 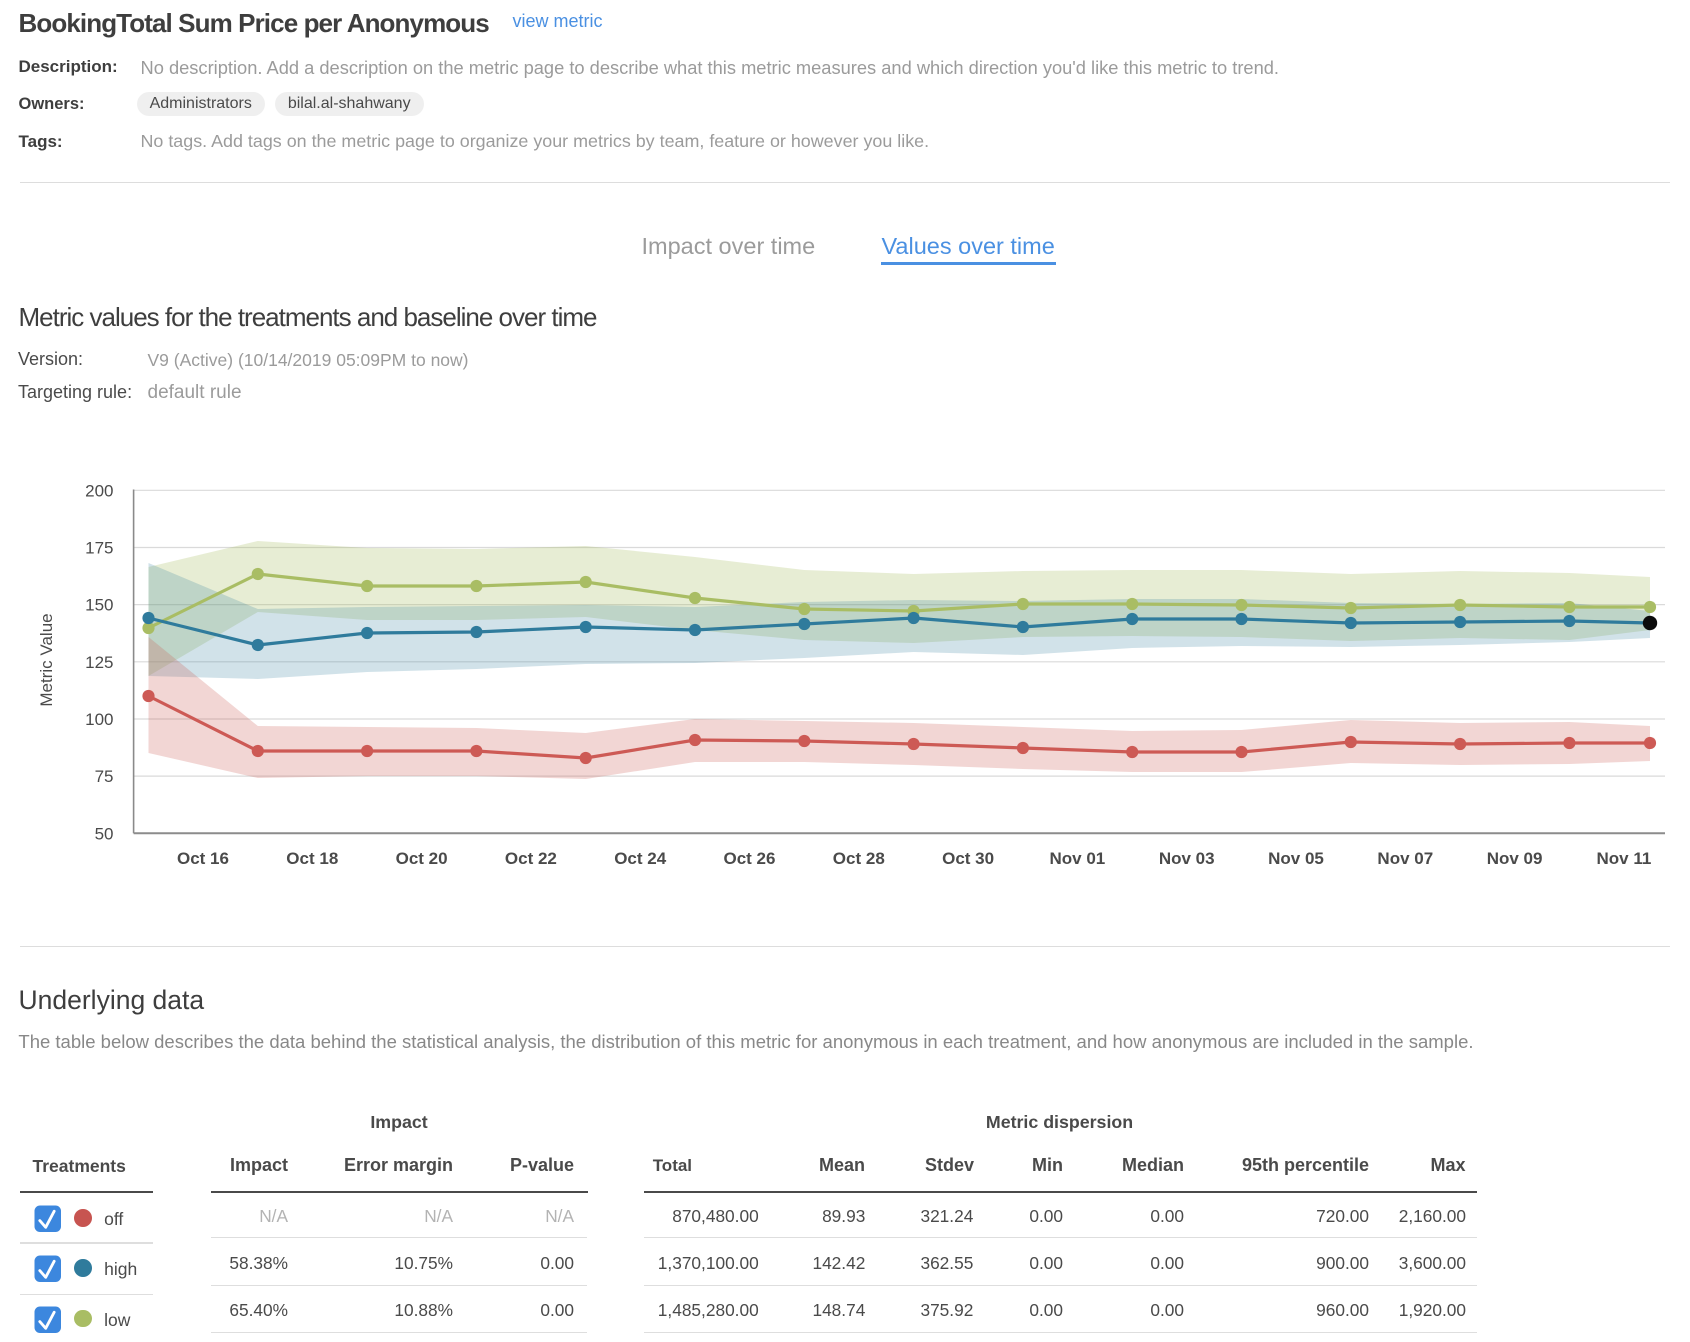 I want to click on svg-text: Oct 18, so click(x=312, y=858).